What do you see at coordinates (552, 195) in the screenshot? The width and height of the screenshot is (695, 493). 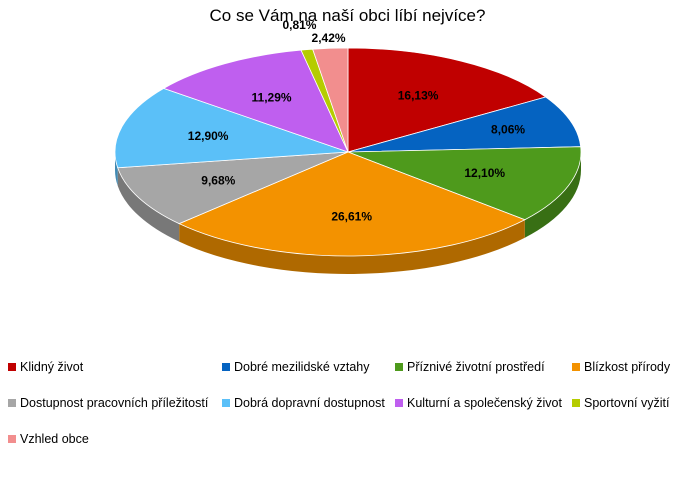 I see `pie-side-priznive-zivotni-prostredi` at bounding box center [552, 195].